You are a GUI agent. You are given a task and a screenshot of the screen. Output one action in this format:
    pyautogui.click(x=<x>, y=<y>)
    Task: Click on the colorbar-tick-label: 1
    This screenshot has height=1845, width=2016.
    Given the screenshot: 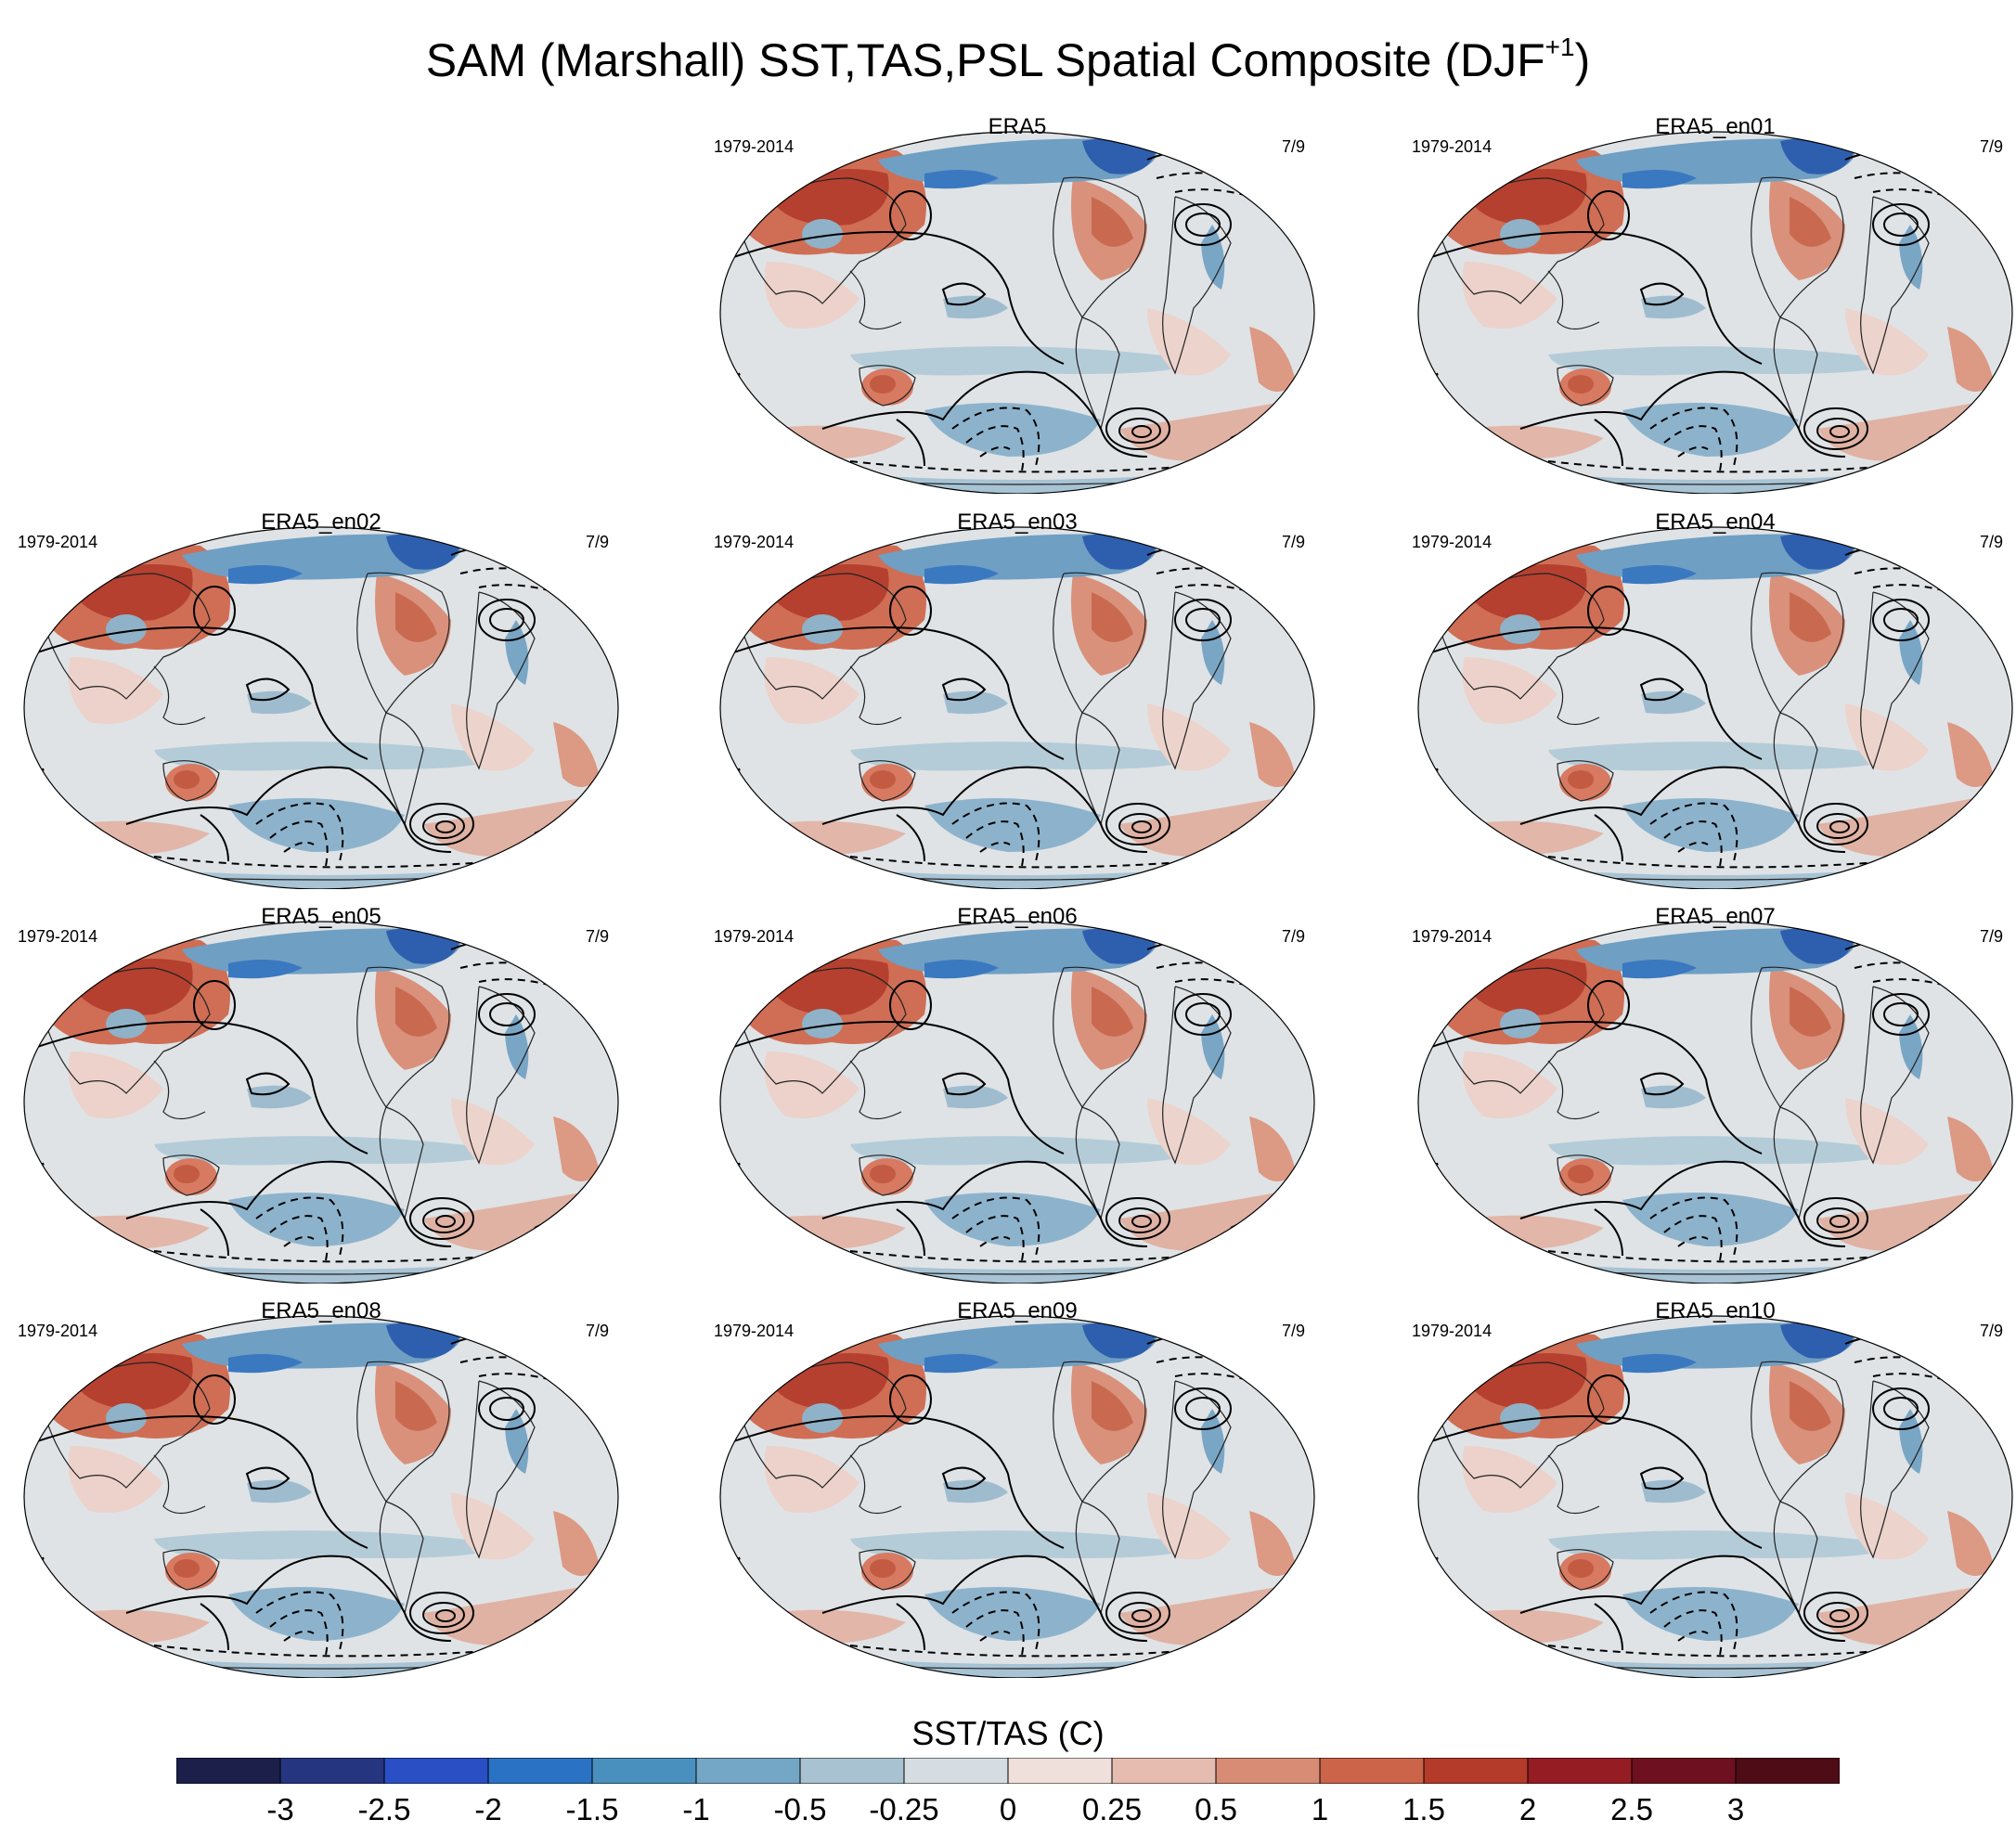 What is the action you would take?
    pyautogui.click(x=1320, y=1809)
    